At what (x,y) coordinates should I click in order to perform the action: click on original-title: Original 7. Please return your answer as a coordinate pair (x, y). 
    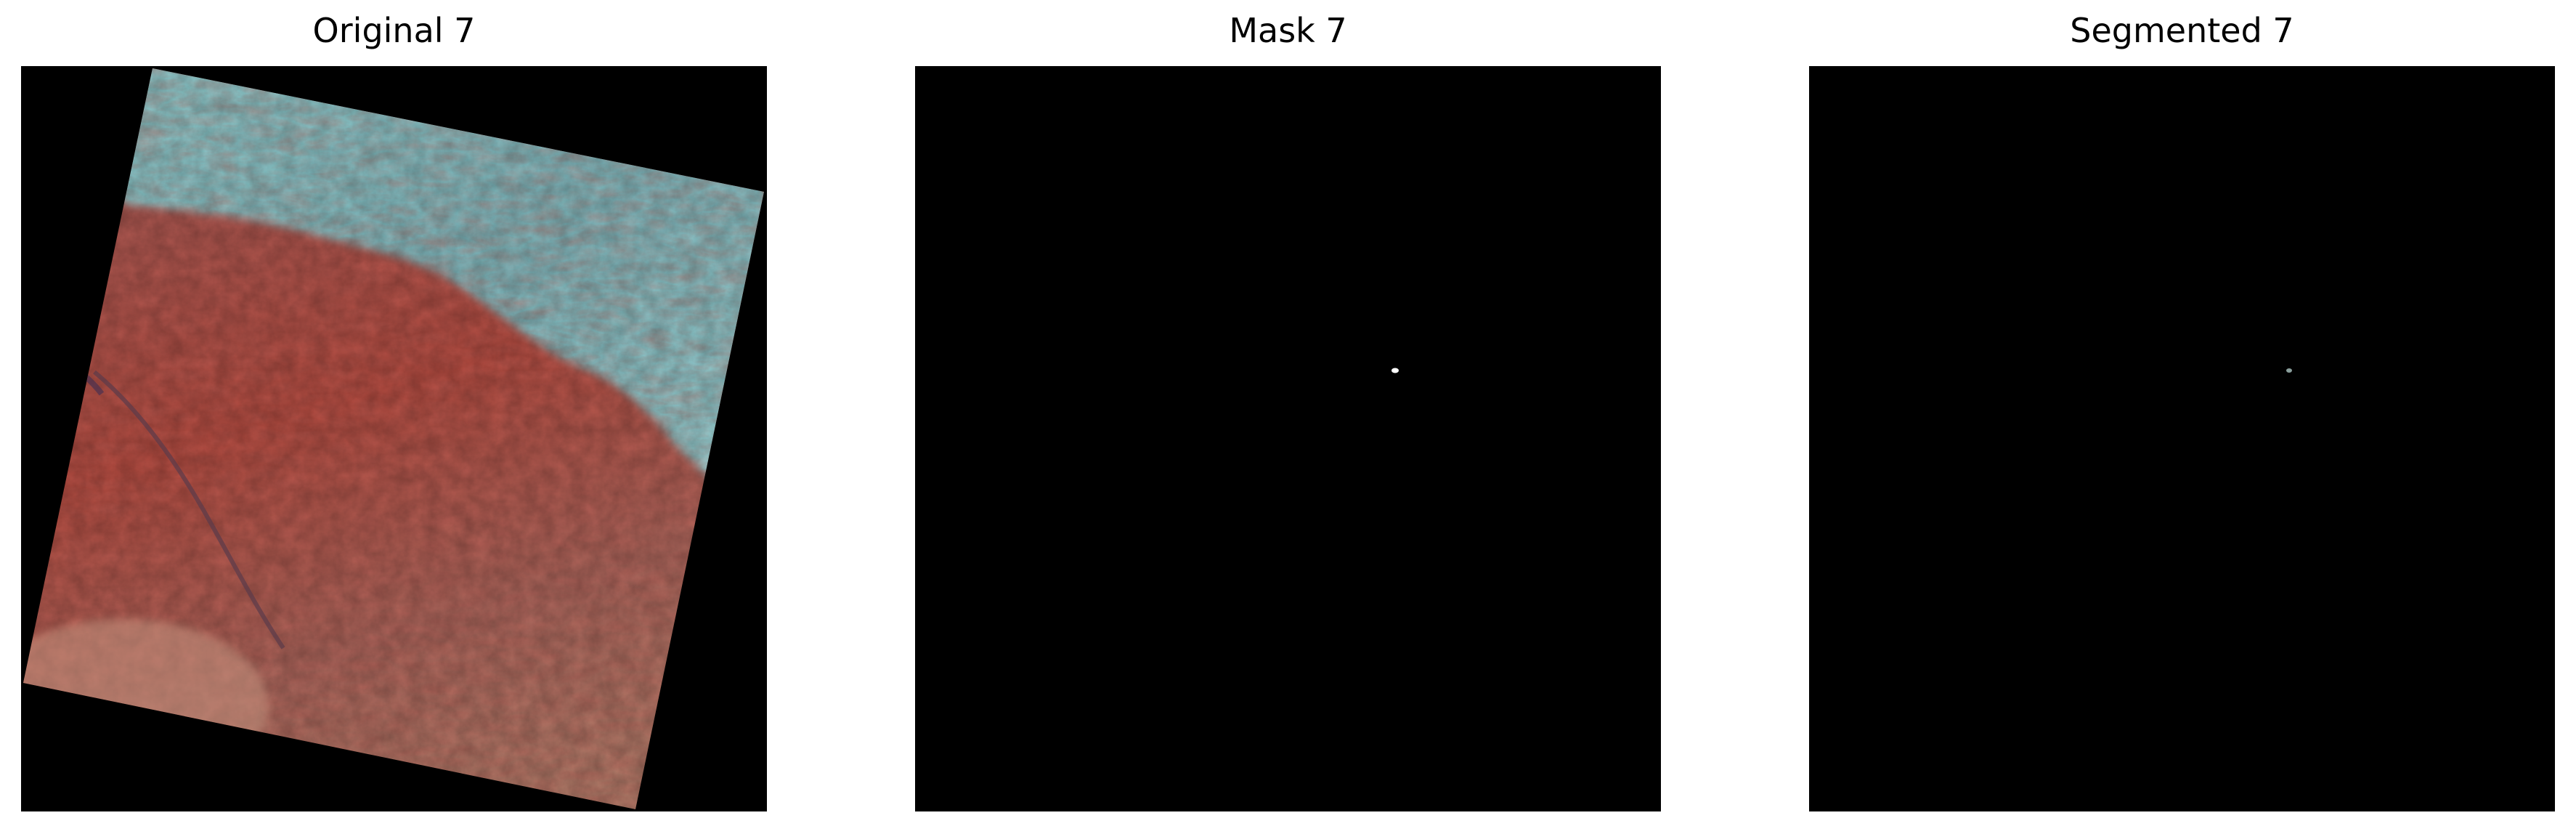
    Looking at the image, I should click on (394, 31).